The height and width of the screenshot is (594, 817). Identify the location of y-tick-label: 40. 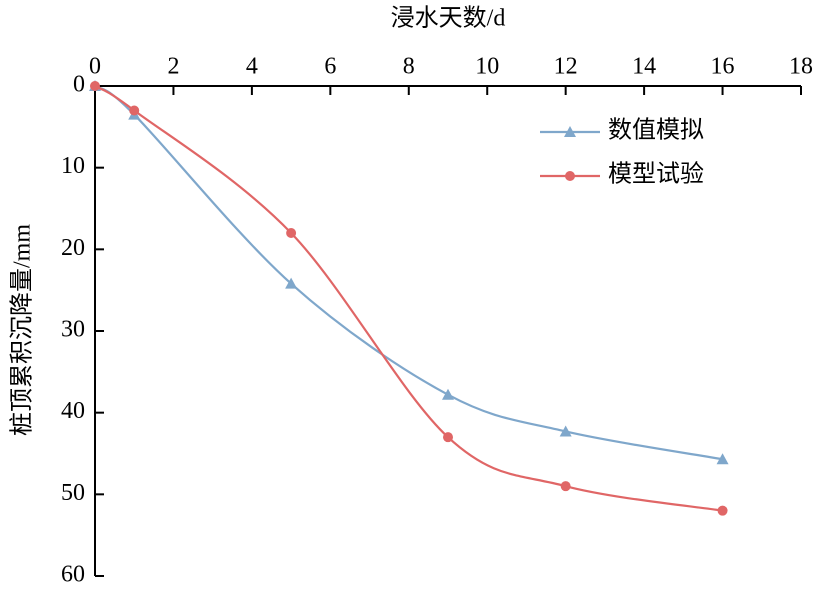
(73, 411).